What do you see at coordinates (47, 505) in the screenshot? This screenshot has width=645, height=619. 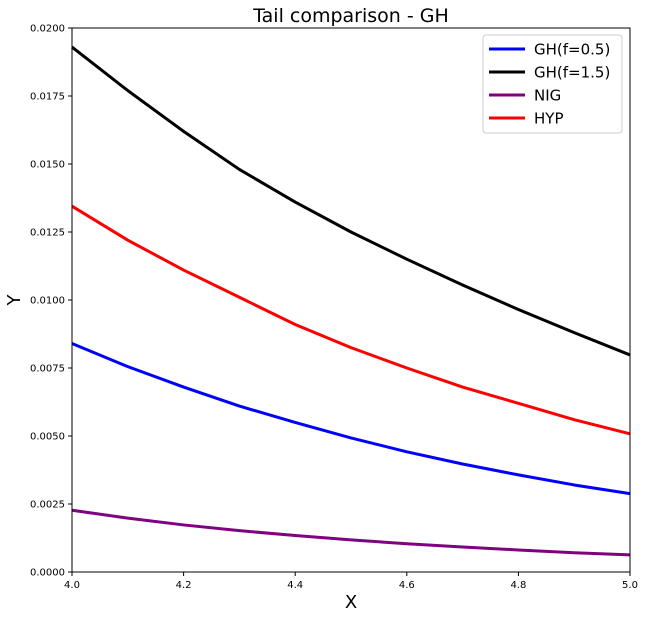 I see `y-tick-label: 0.0025` at bounding box center [47, 505].